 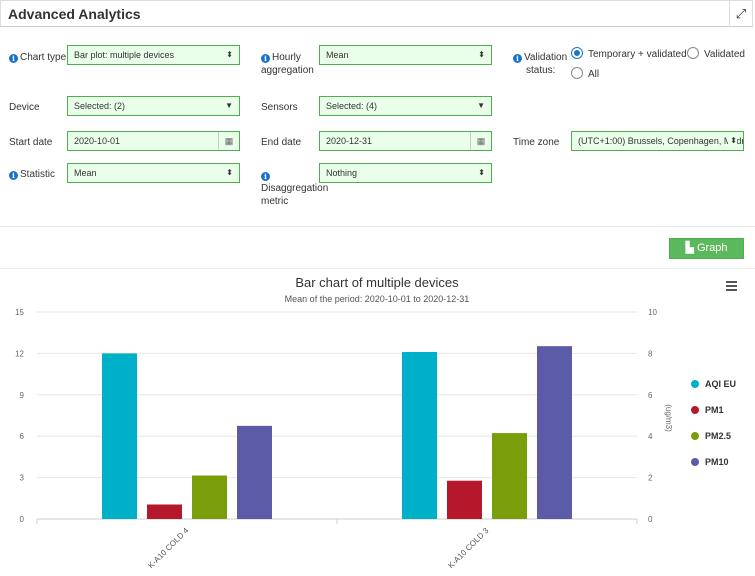 I want to click on chart-title: Bar chart of multiple devices, so click(x=377, y=282).